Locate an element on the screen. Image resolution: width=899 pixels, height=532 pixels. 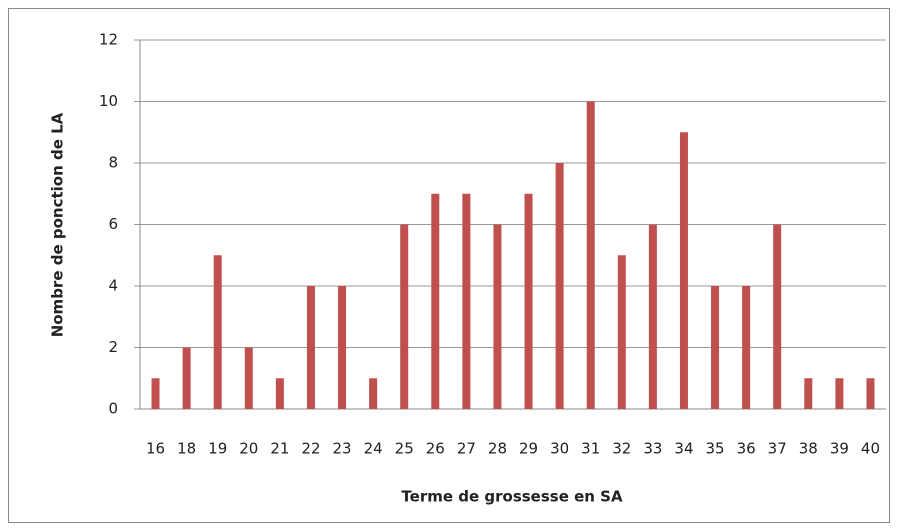
x-tick-label: 19 is located at coordinates (217, 449).